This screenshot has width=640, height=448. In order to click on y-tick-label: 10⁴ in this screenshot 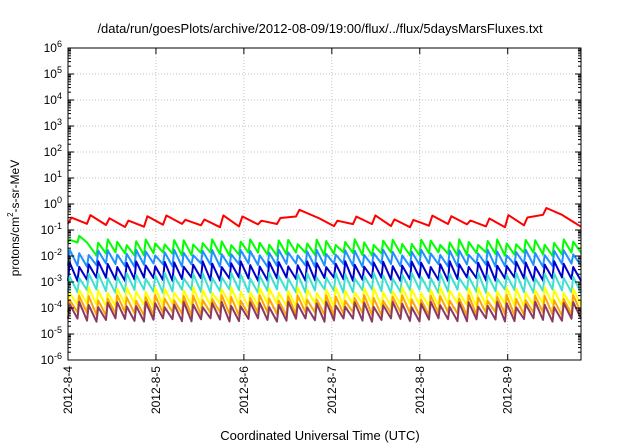, I will do `click(53, 99)`.